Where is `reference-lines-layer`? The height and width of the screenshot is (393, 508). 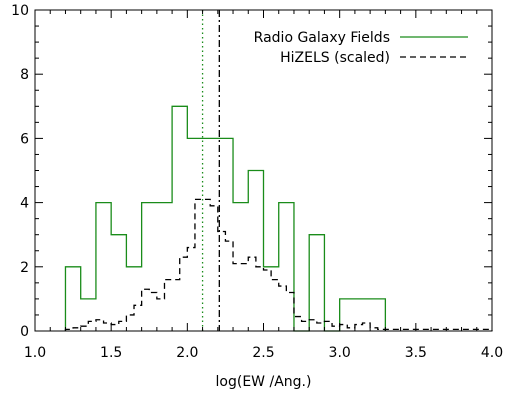 reference-lines-layer is located at coordinates (210, 170).